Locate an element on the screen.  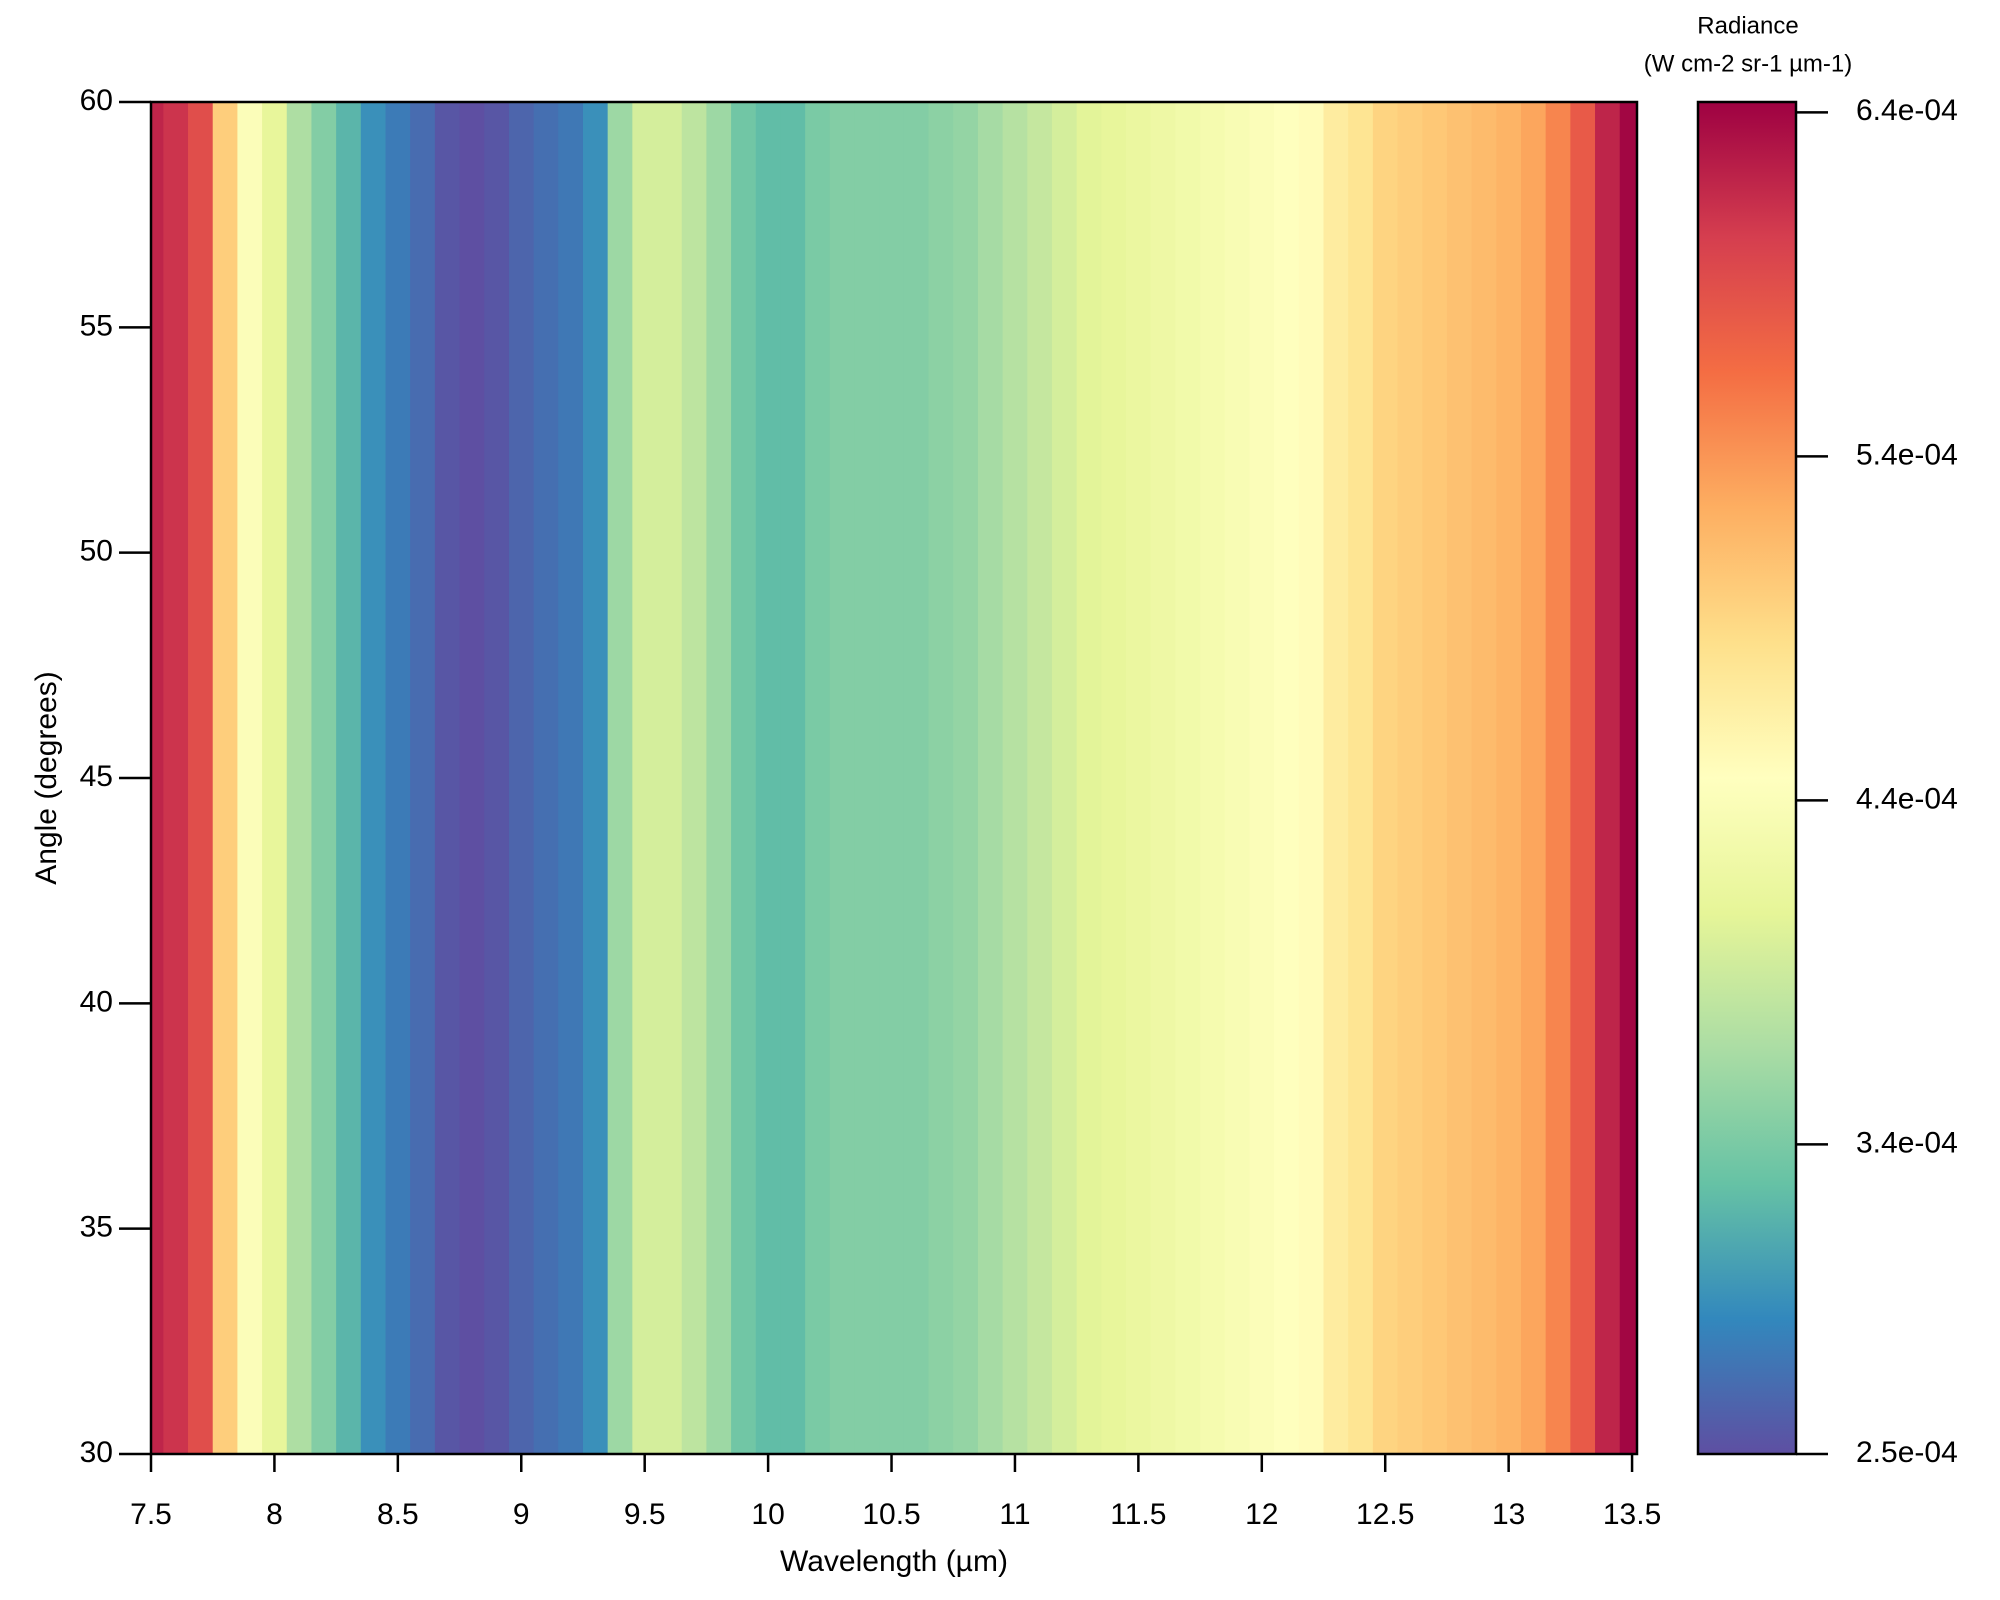
x-tick-label: 12 is located at coordinates (1261, 1514).